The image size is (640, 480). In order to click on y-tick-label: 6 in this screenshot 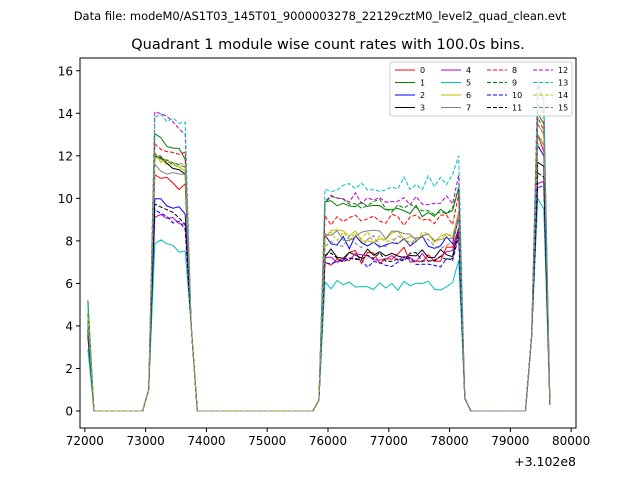, I will do `click(69, 284)`.